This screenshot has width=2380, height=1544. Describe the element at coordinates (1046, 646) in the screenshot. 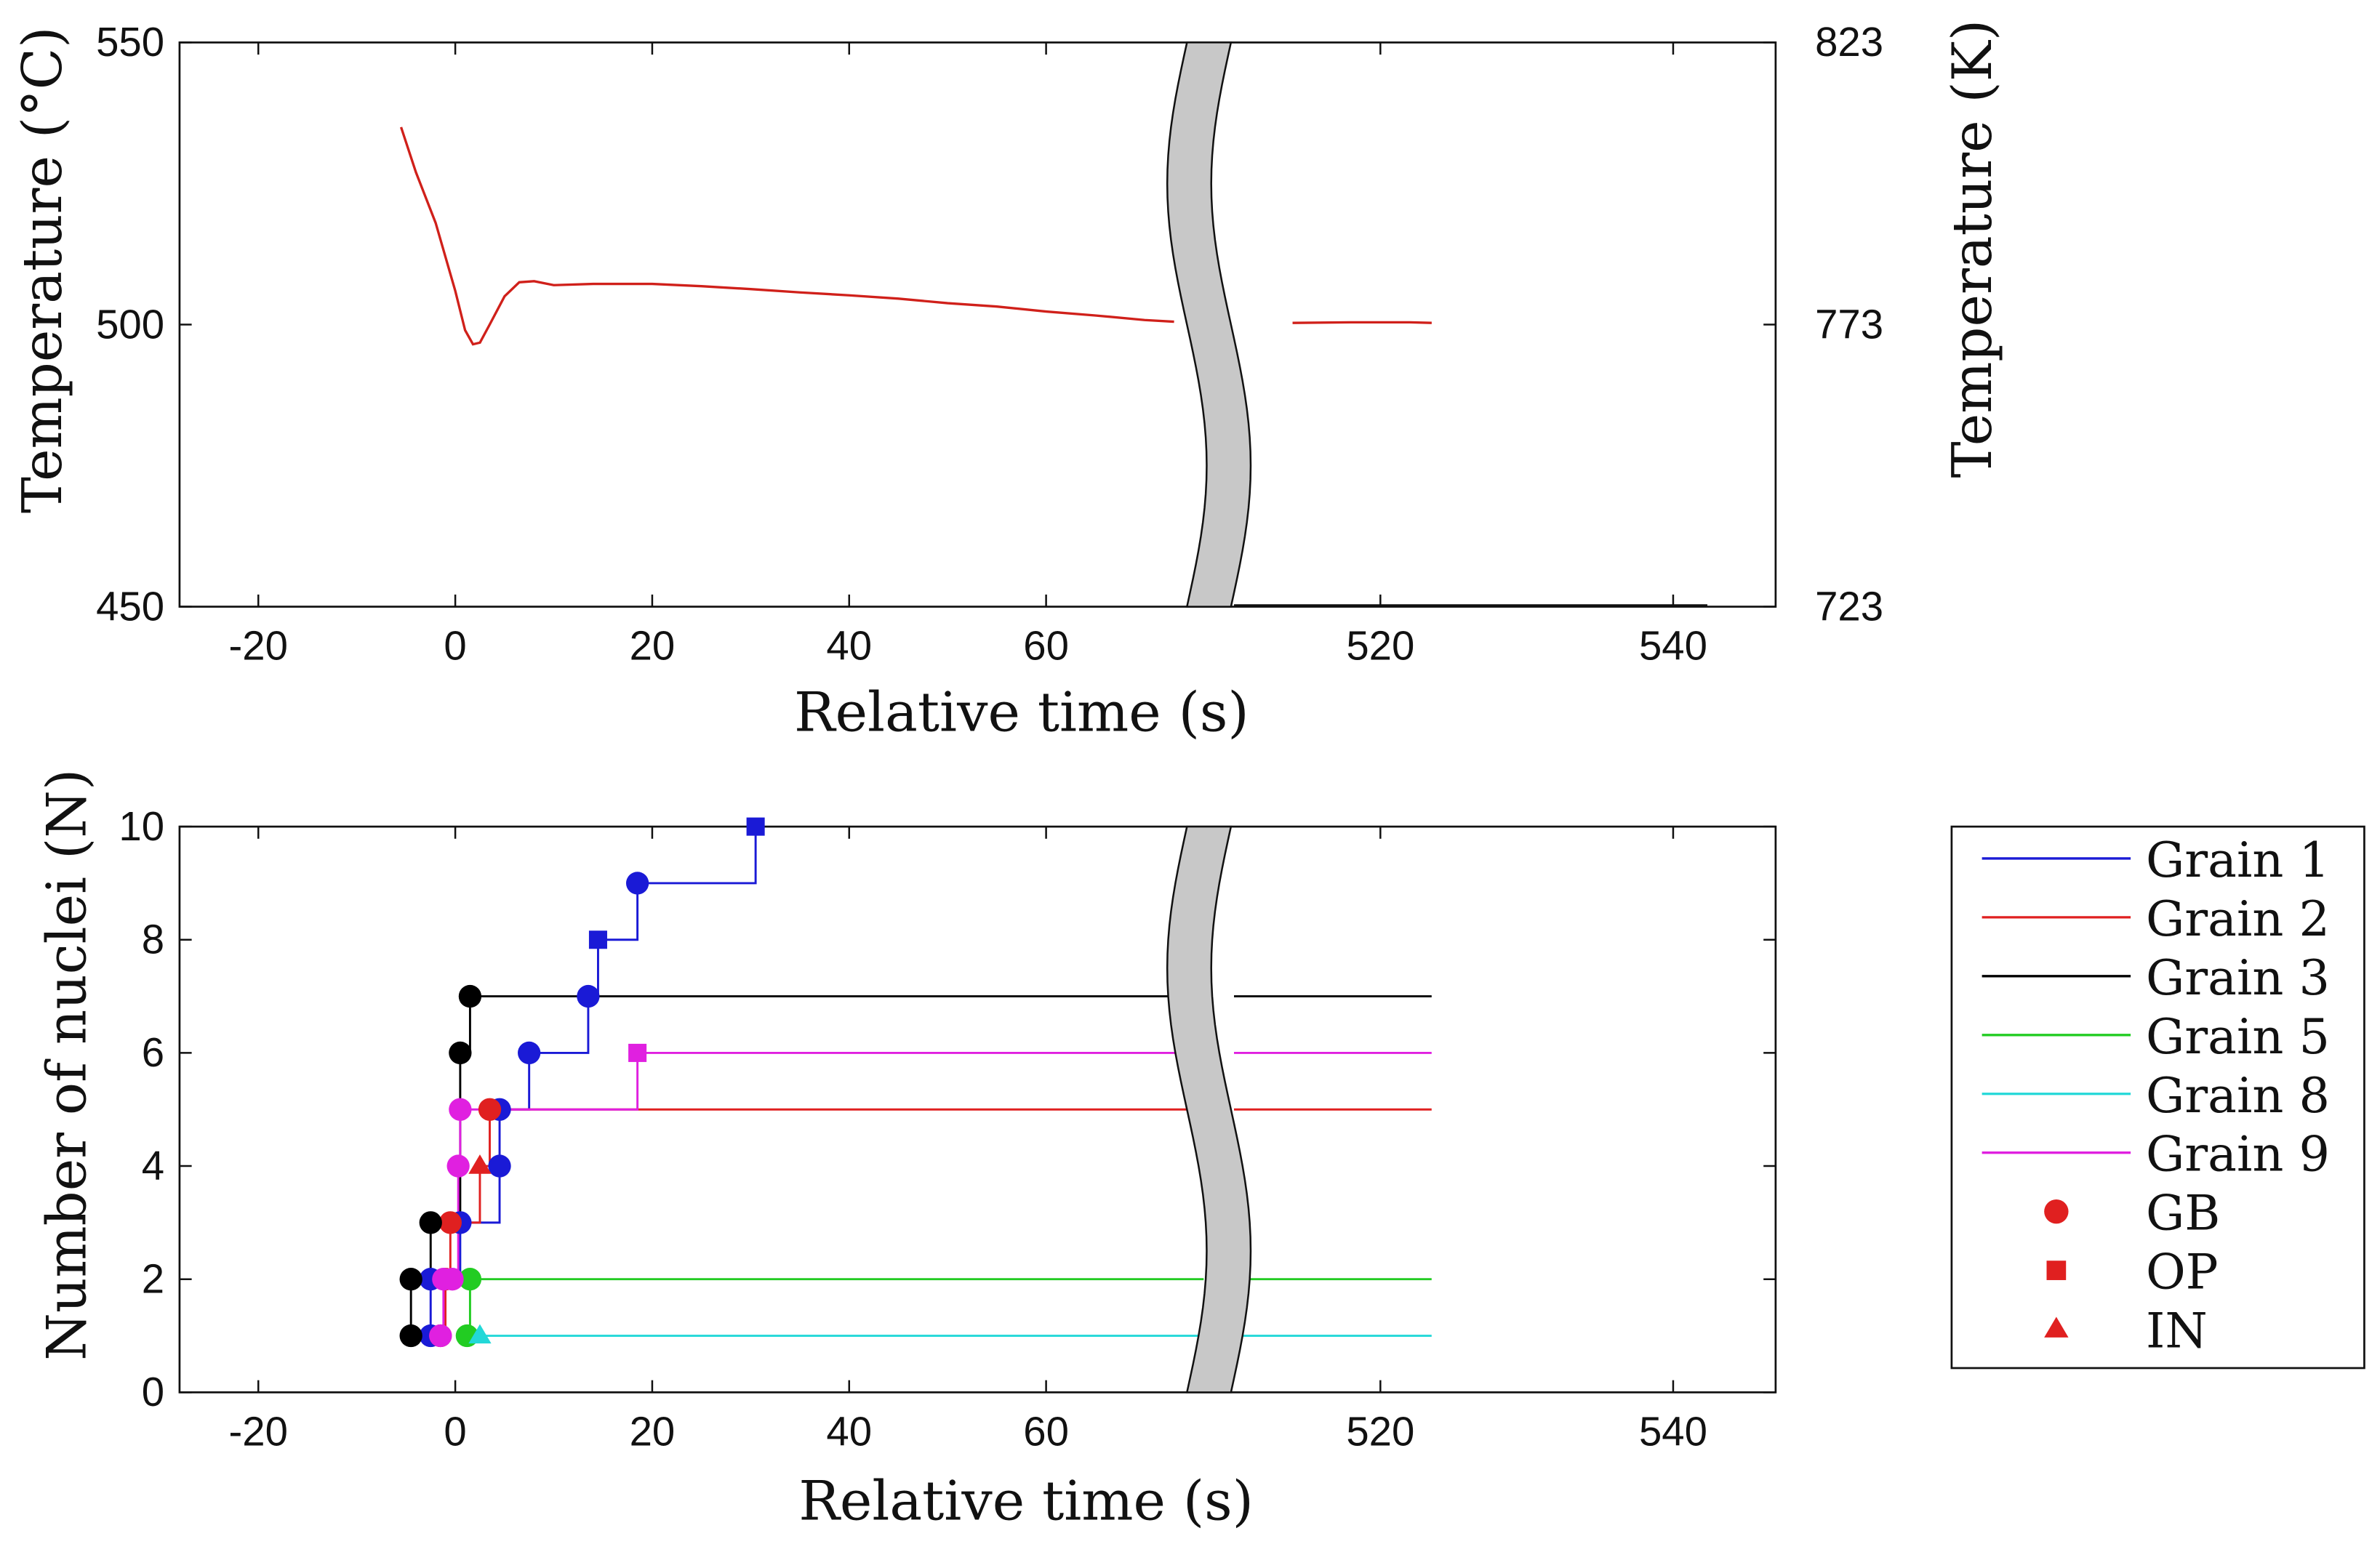

I see `top-xtick-label: 60` at that location.